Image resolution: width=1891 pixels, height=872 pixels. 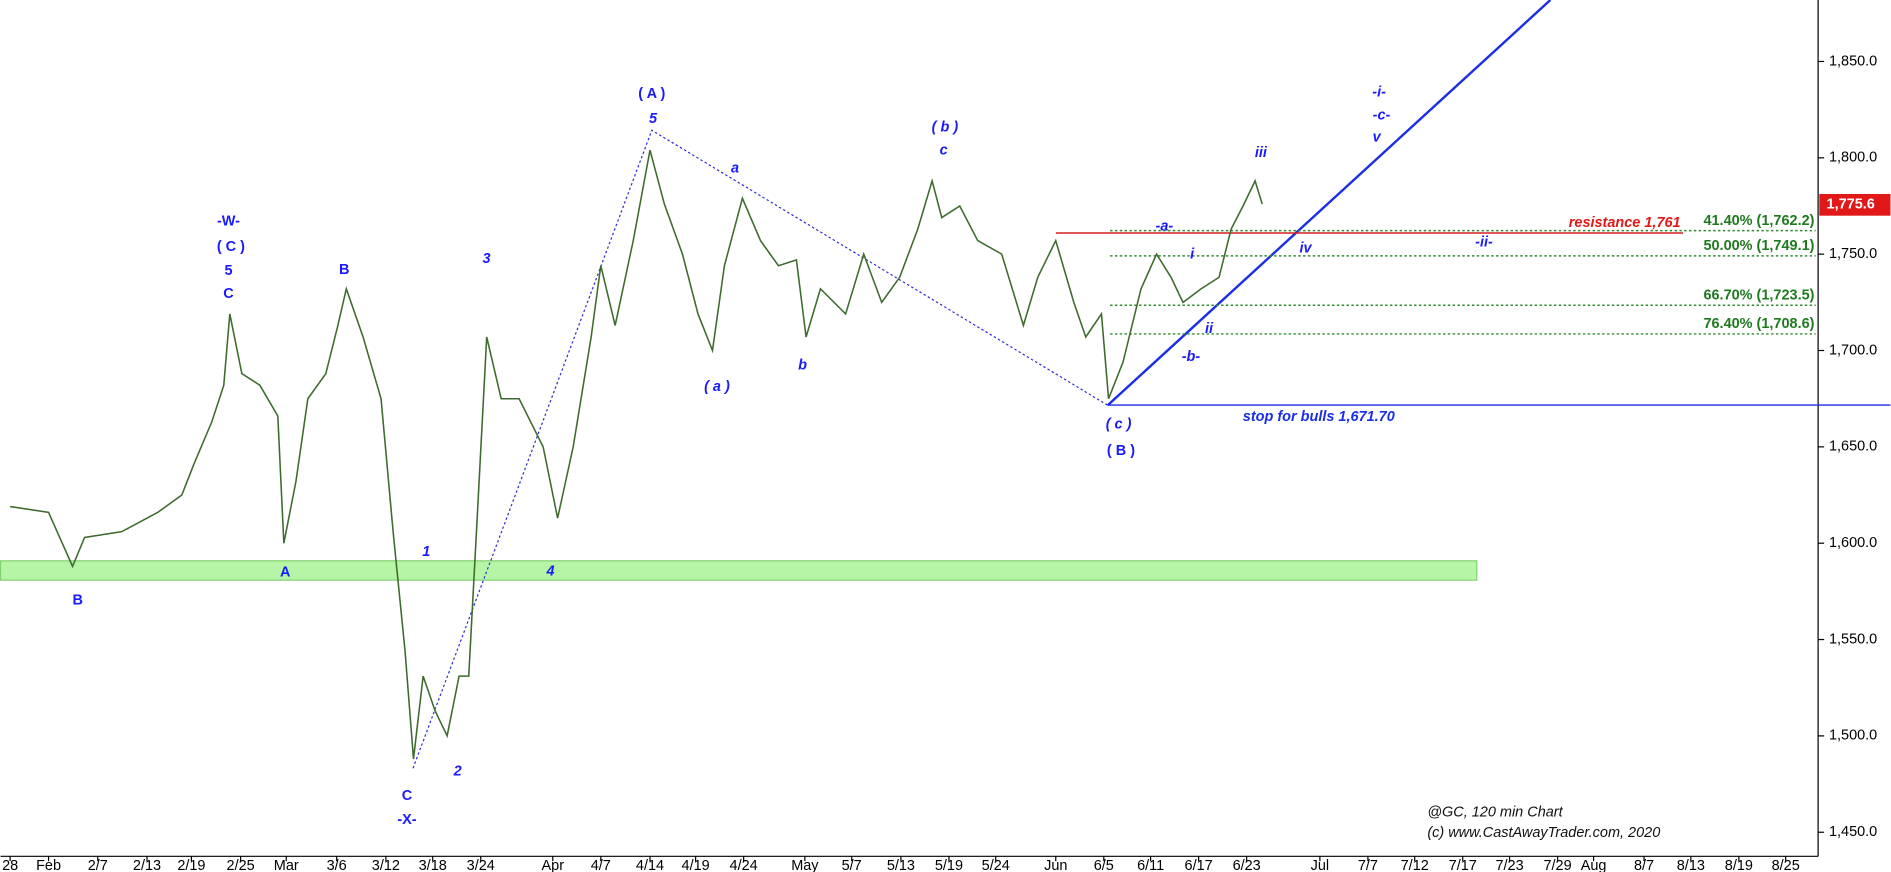 What do you see at coordinates (1055, 865) in the screenshot?
I see `x-tick-label: Jun` at bounding box center [1055, 865].